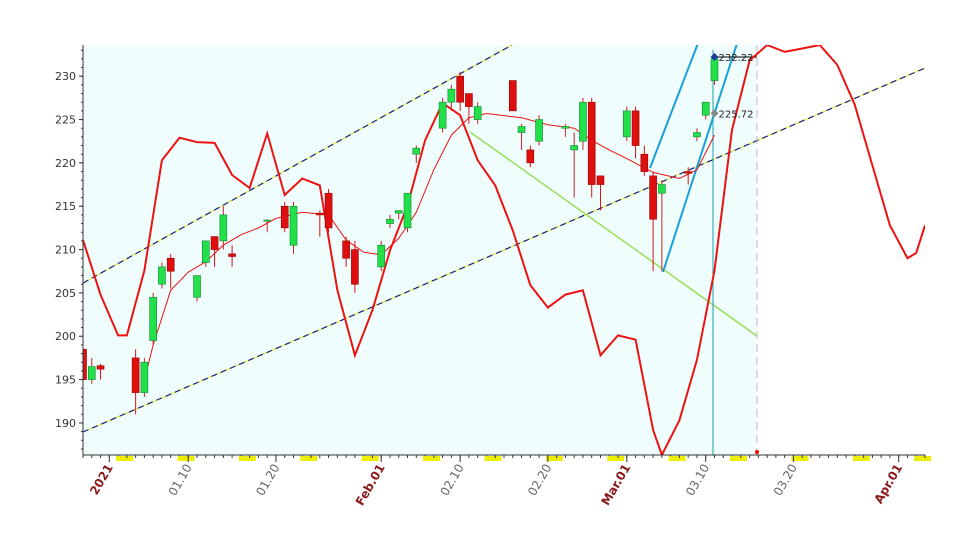 This screenshot has height=558, width=975. I want to click on x-tick-label: 01.20, so click(267, 480).